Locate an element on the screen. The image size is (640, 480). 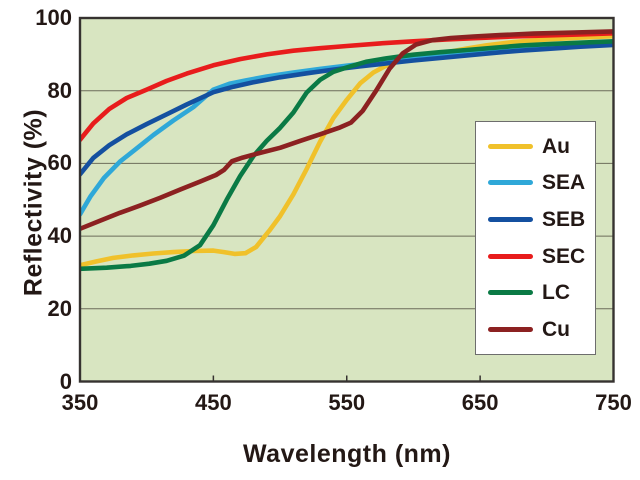
x-tick-label-550: 550 is located at coordinates (347, 402).